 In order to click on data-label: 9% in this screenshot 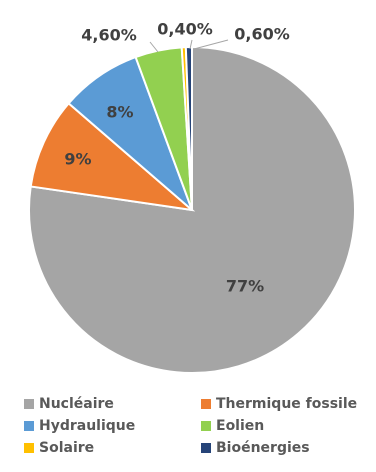, I will do `click(77, 159)`.